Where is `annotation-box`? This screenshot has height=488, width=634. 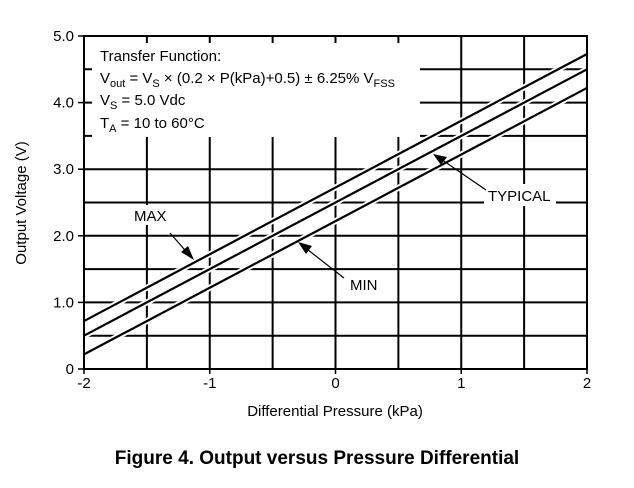
annotation-box is located at coordinates (256, 90).